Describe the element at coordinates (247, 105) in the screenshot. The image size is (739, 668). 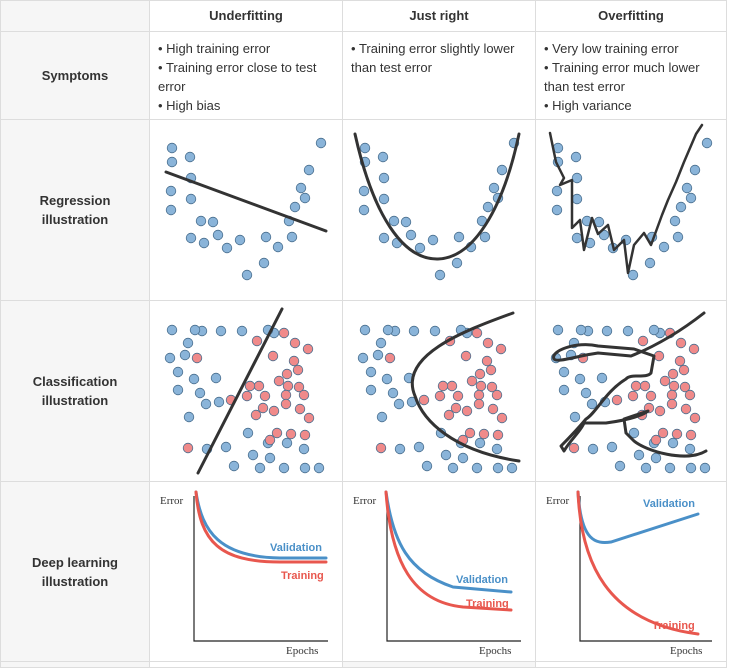
I see `symptom-item: High bias` at that location.